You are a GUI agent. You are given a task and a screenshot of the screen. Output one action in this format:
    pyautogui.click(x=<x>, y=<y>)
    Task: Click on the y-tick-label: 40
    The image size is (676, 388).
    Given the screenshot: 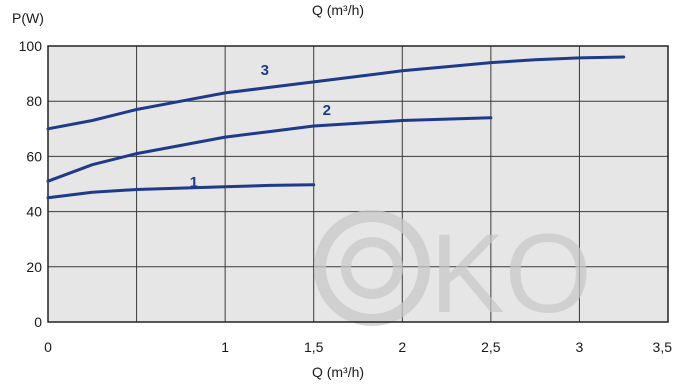 What is the action you would take?
    pyautogui.click(x=34, y=212)
    